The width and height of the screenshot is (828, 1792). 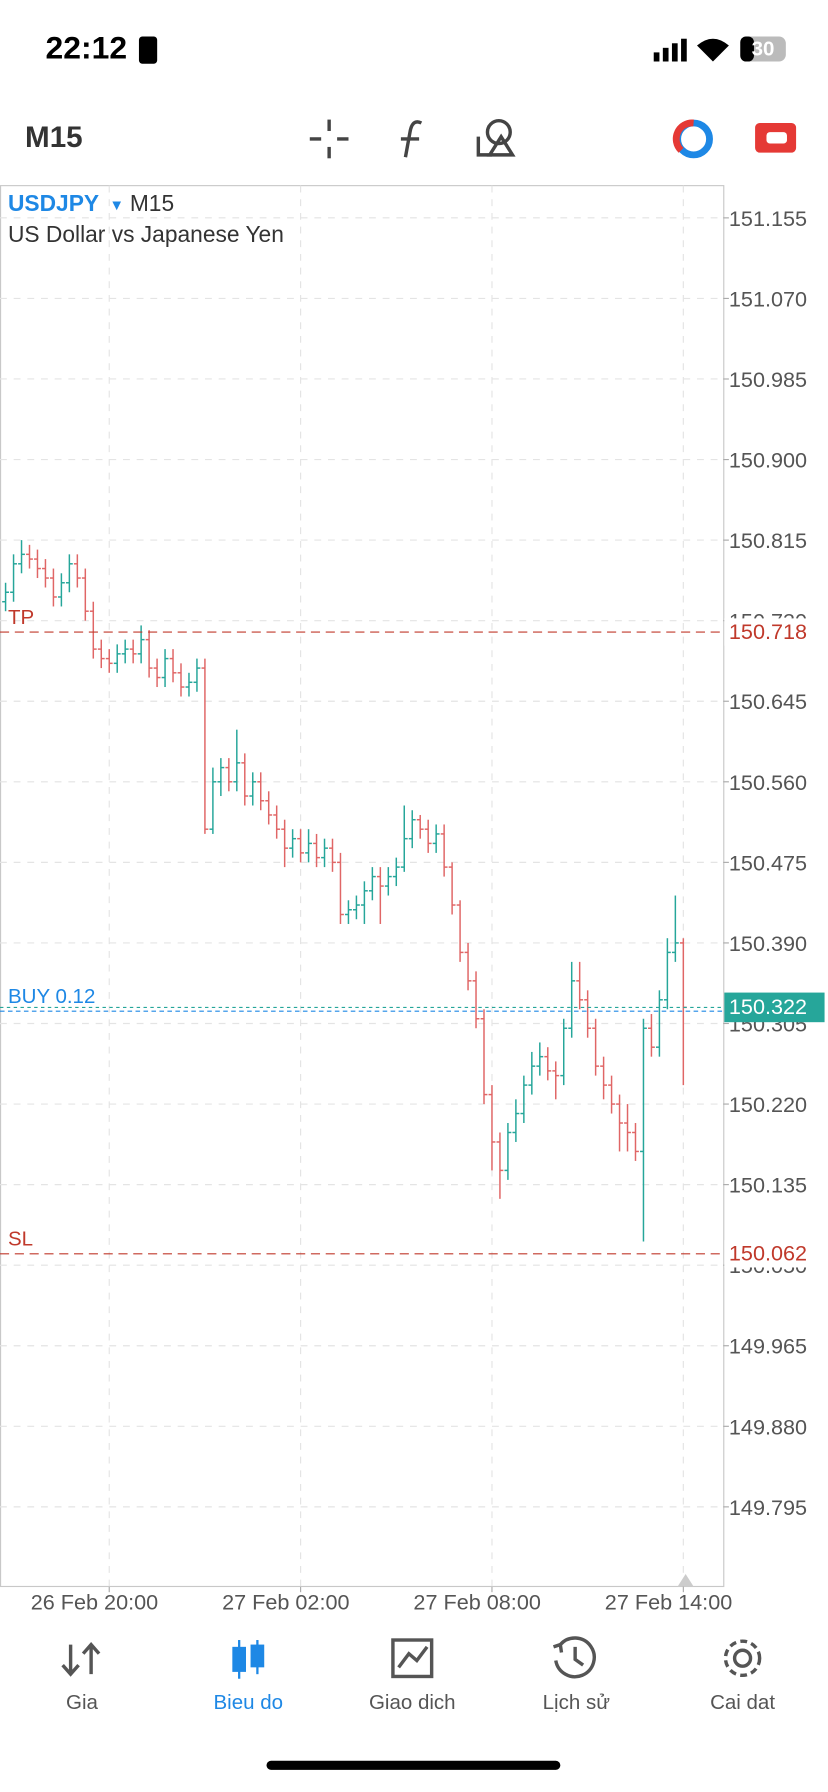 What do you see at coordinates (768, 218) in the screenshot?
I see `y-tick-label: 151.155` at bounding box center [768, 218].